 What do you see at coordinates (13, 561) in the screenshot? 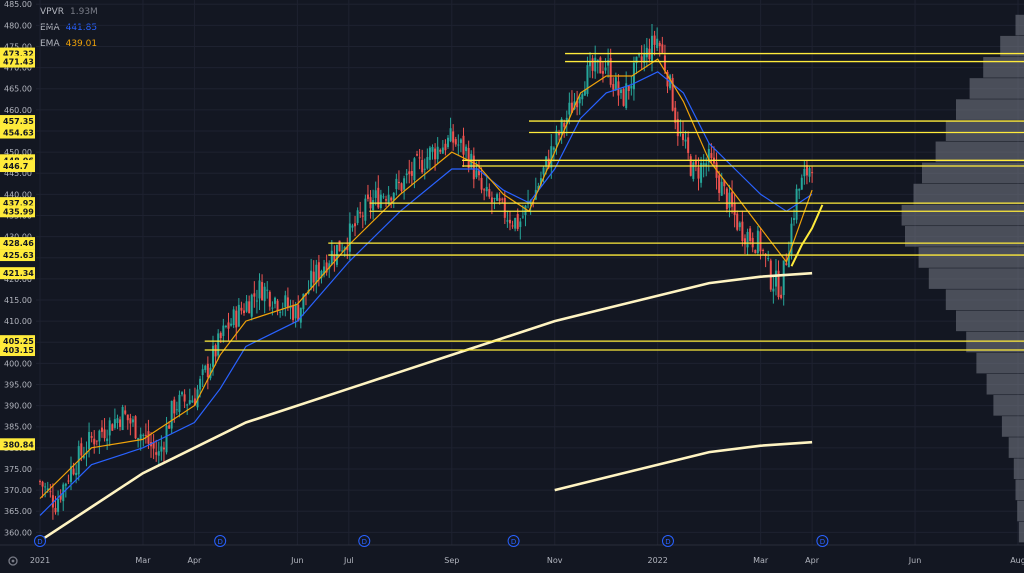
I see `gear-icon` at bounding box center [13, 561].